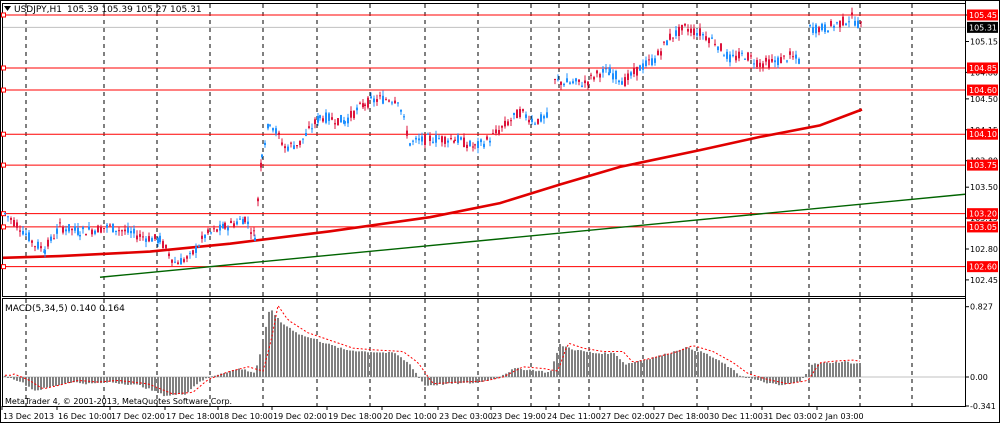 The height and width of the screenshot is (423, 1000). What do you see at coordinates (7, 8) in the screenshot?
I see `triangle-down-icon` at bounding box center [7, 8].